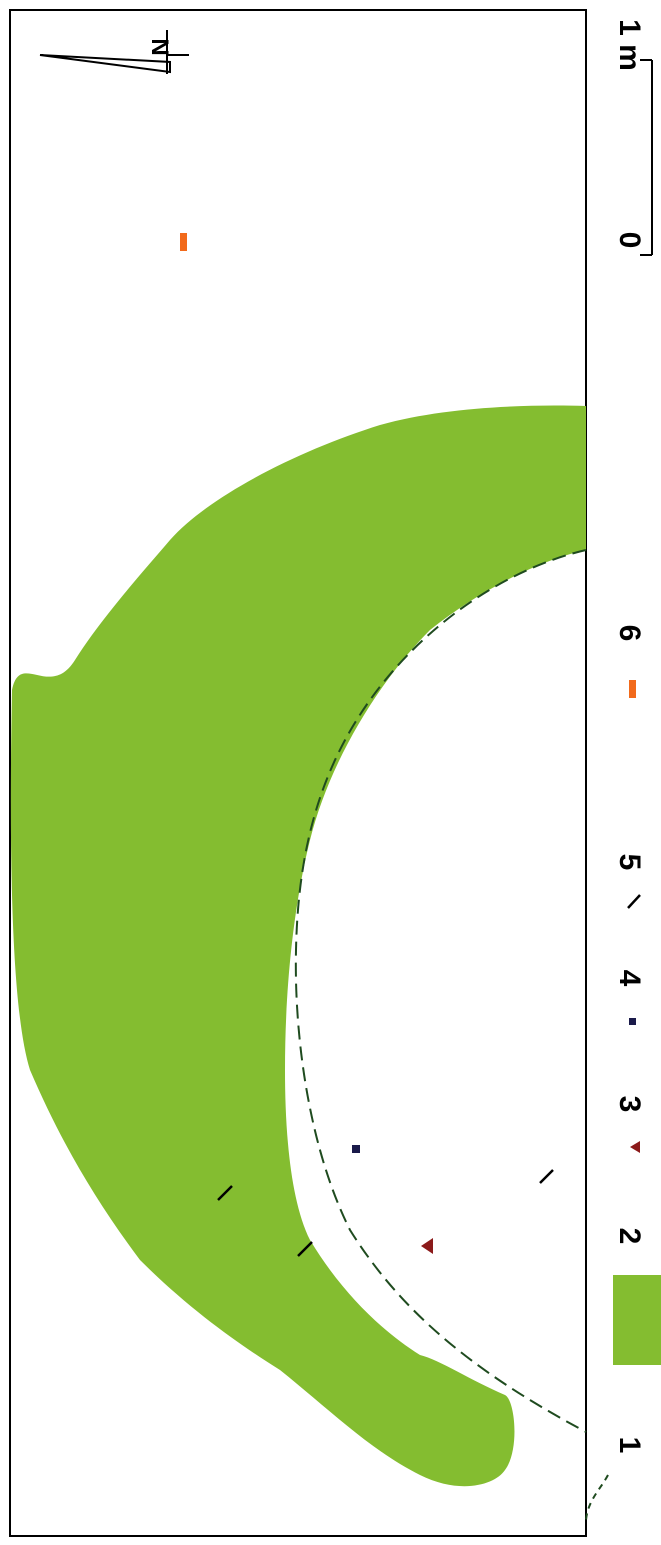  Describe the element at coordinates (629, 633) in the screenshot. I see `legend-label-6: 6` at that location.